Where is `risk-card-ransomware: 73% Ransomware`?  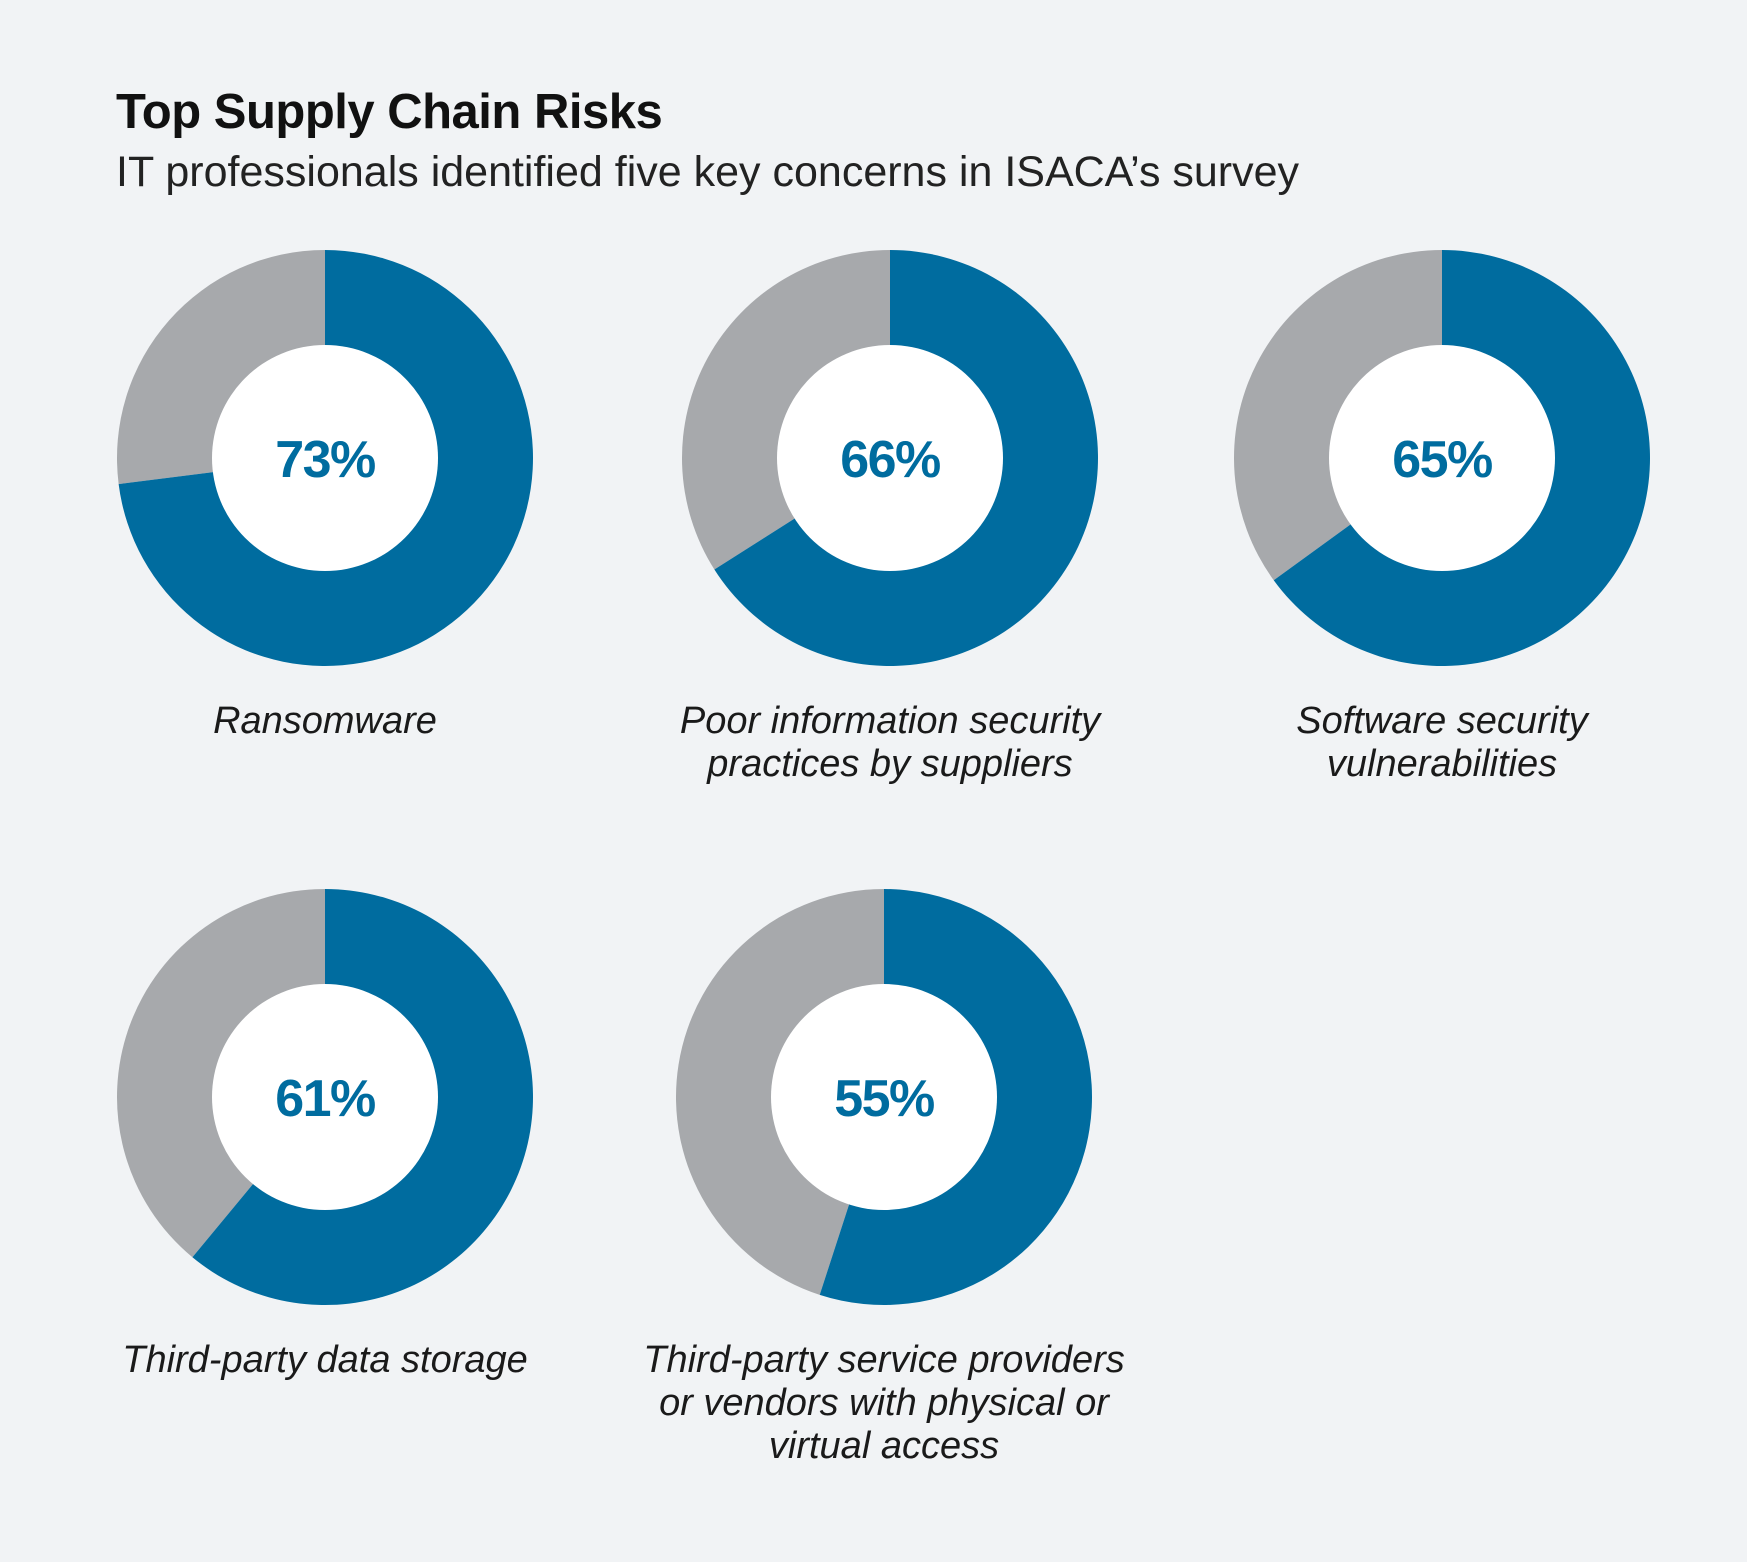
risk-card-ransomware: 73% Ransomware is located at coordinates (325, 496).